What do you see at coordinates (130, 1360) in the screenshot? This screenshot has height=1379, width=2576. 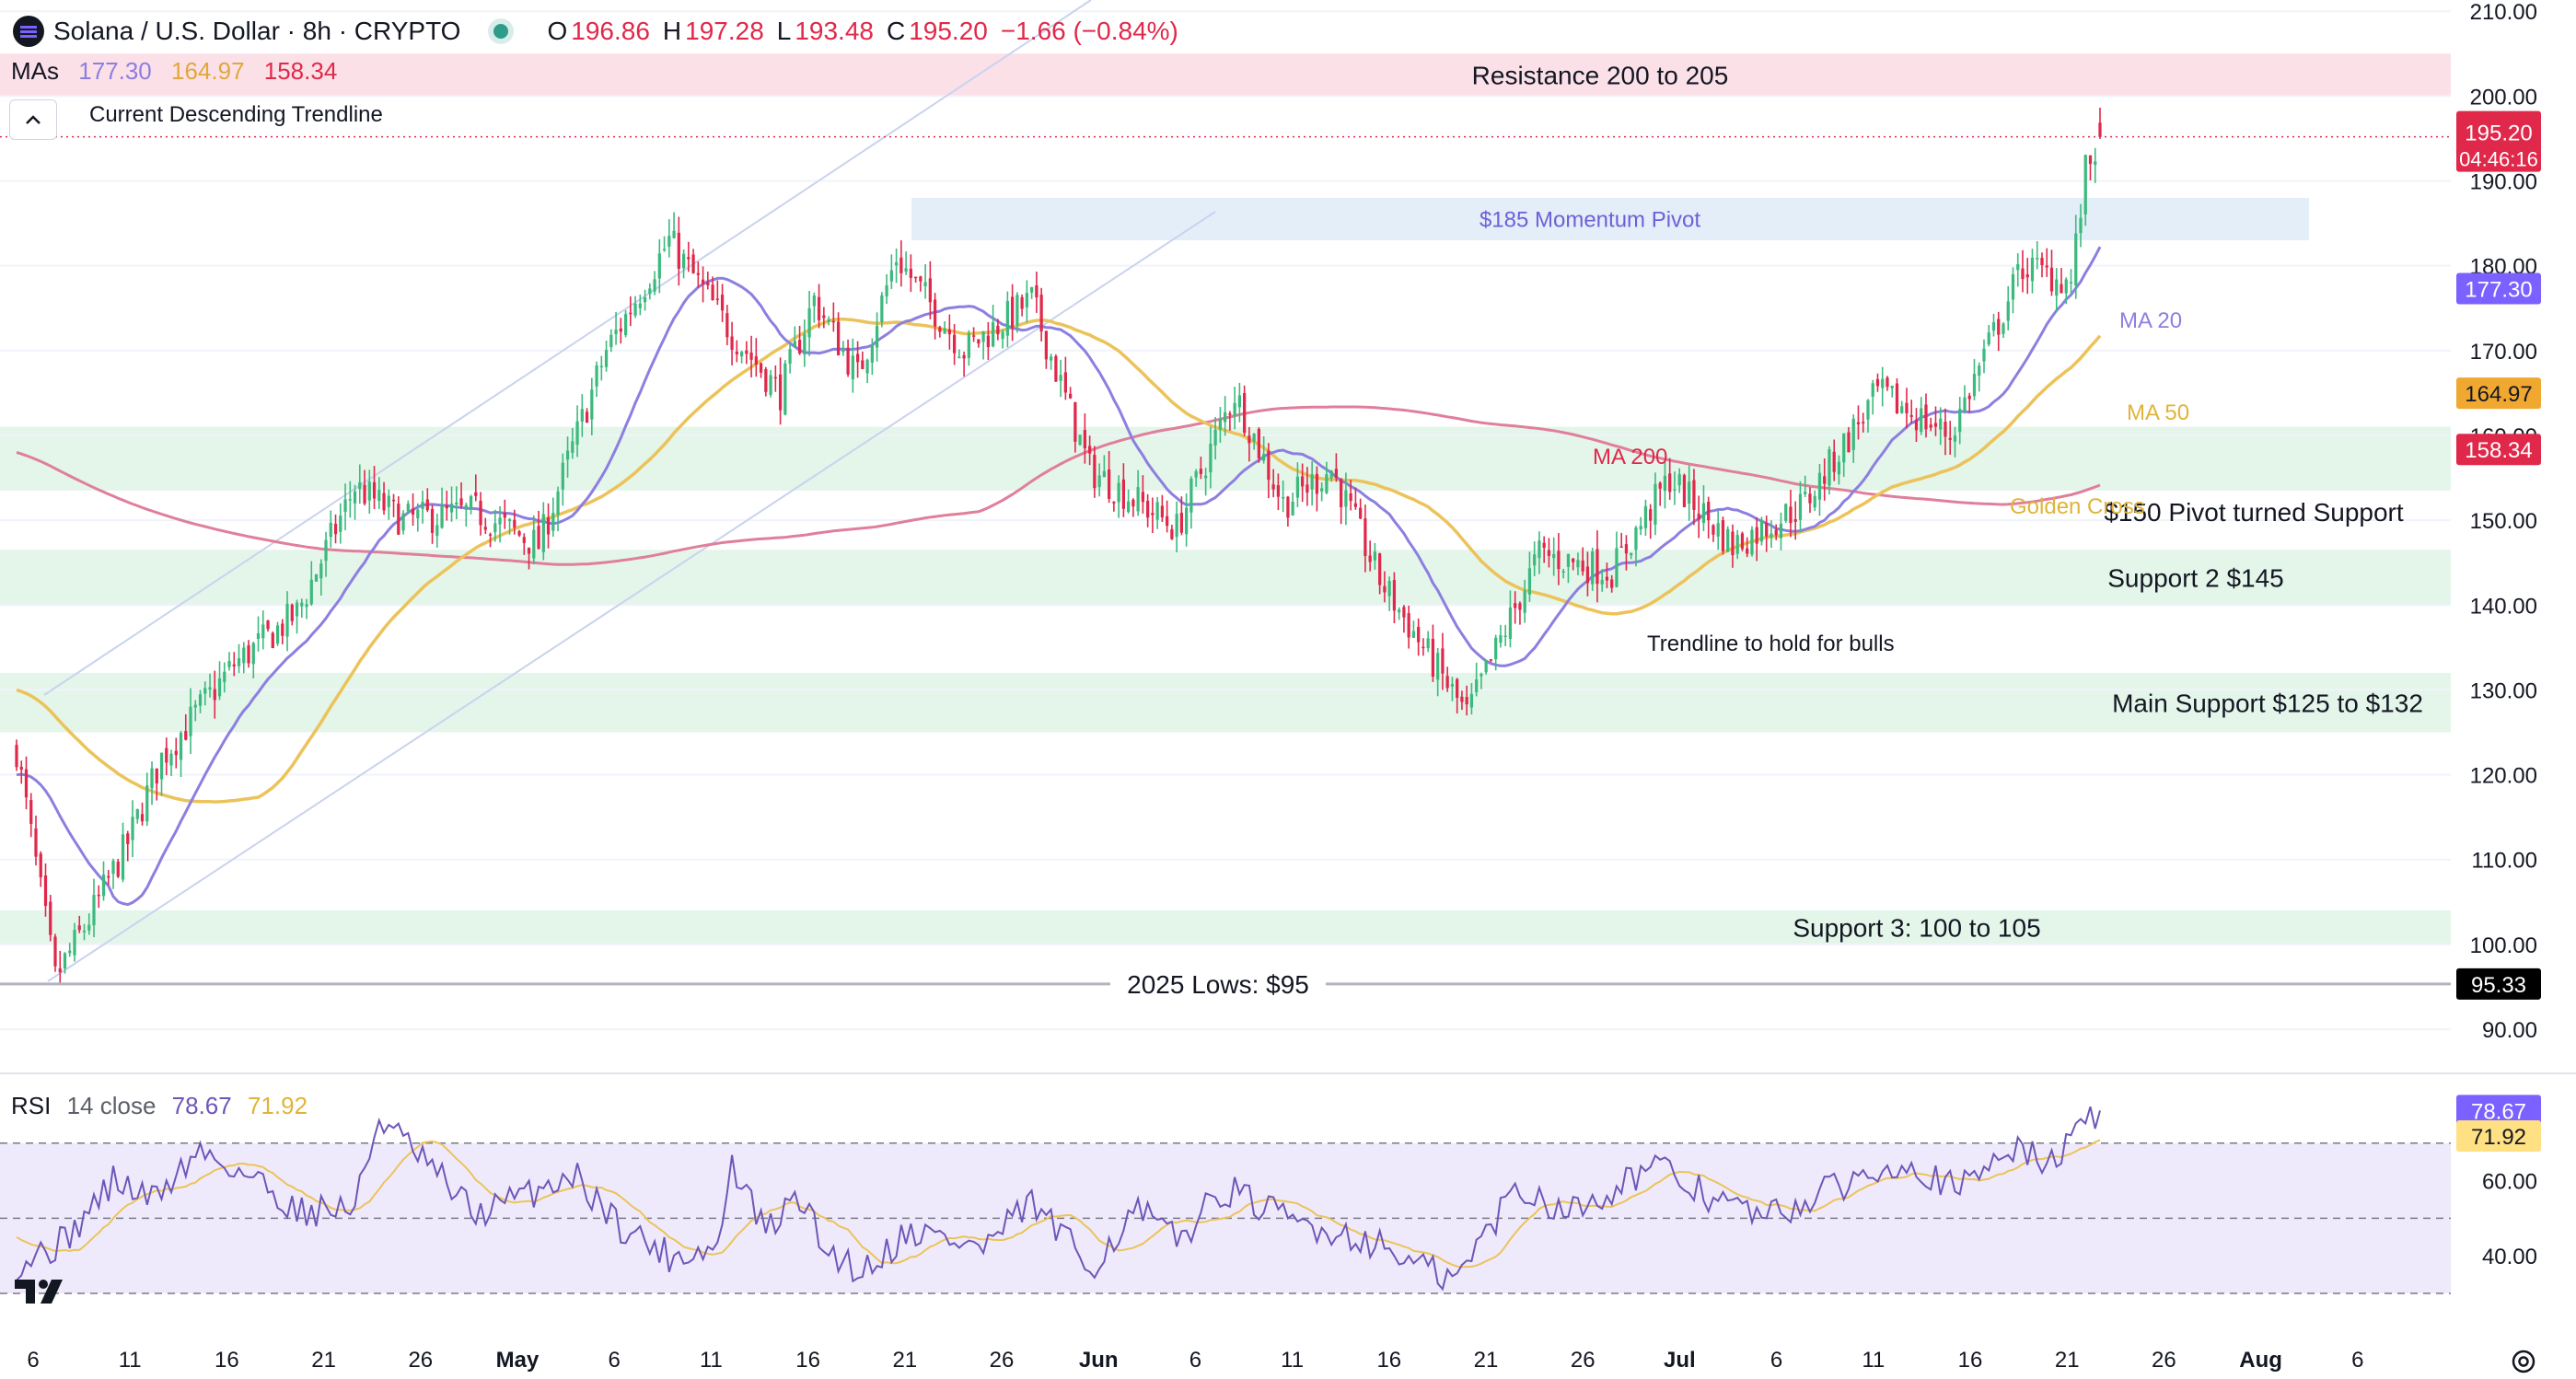 I see `time-tick-label: 11` at bounding box center [130, 1360].